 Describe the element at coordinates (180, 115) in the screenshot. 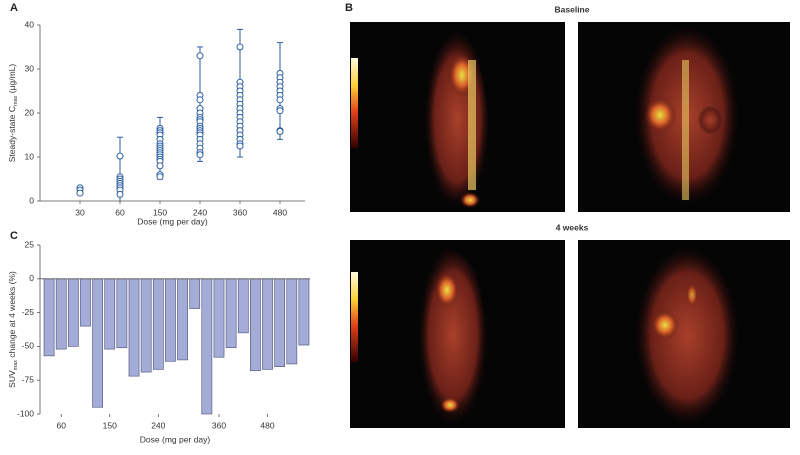

I see `plot-area` at that location.